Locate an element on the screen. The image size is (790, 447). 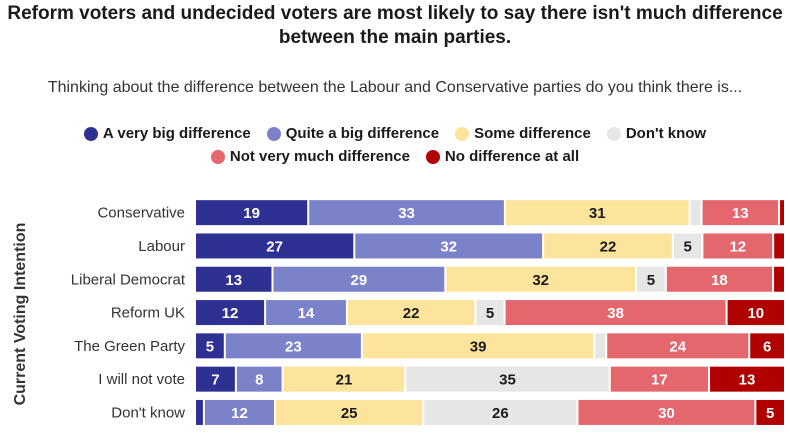
data-label: 23 is located at coordinates (293, 346).